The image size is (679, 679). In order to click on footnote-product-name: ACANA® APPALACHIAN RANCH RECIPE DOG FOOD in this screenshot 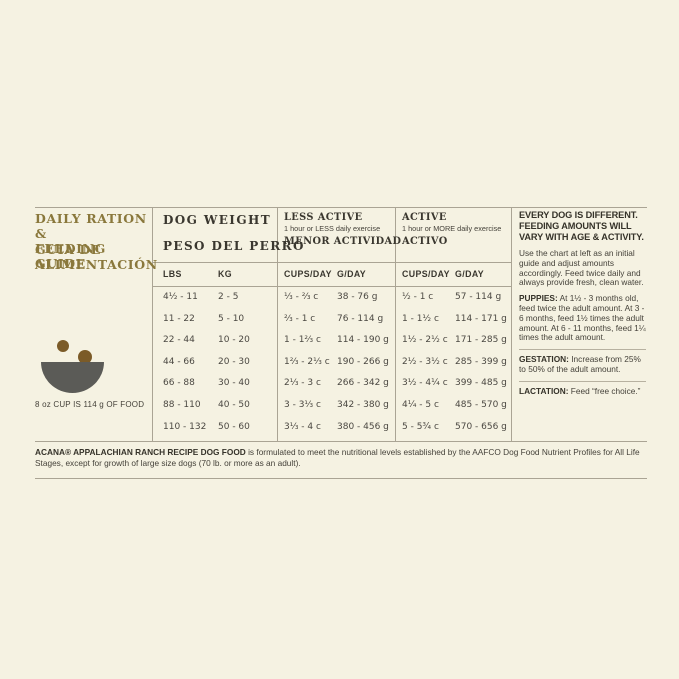, I will do `click(140, 452)`.